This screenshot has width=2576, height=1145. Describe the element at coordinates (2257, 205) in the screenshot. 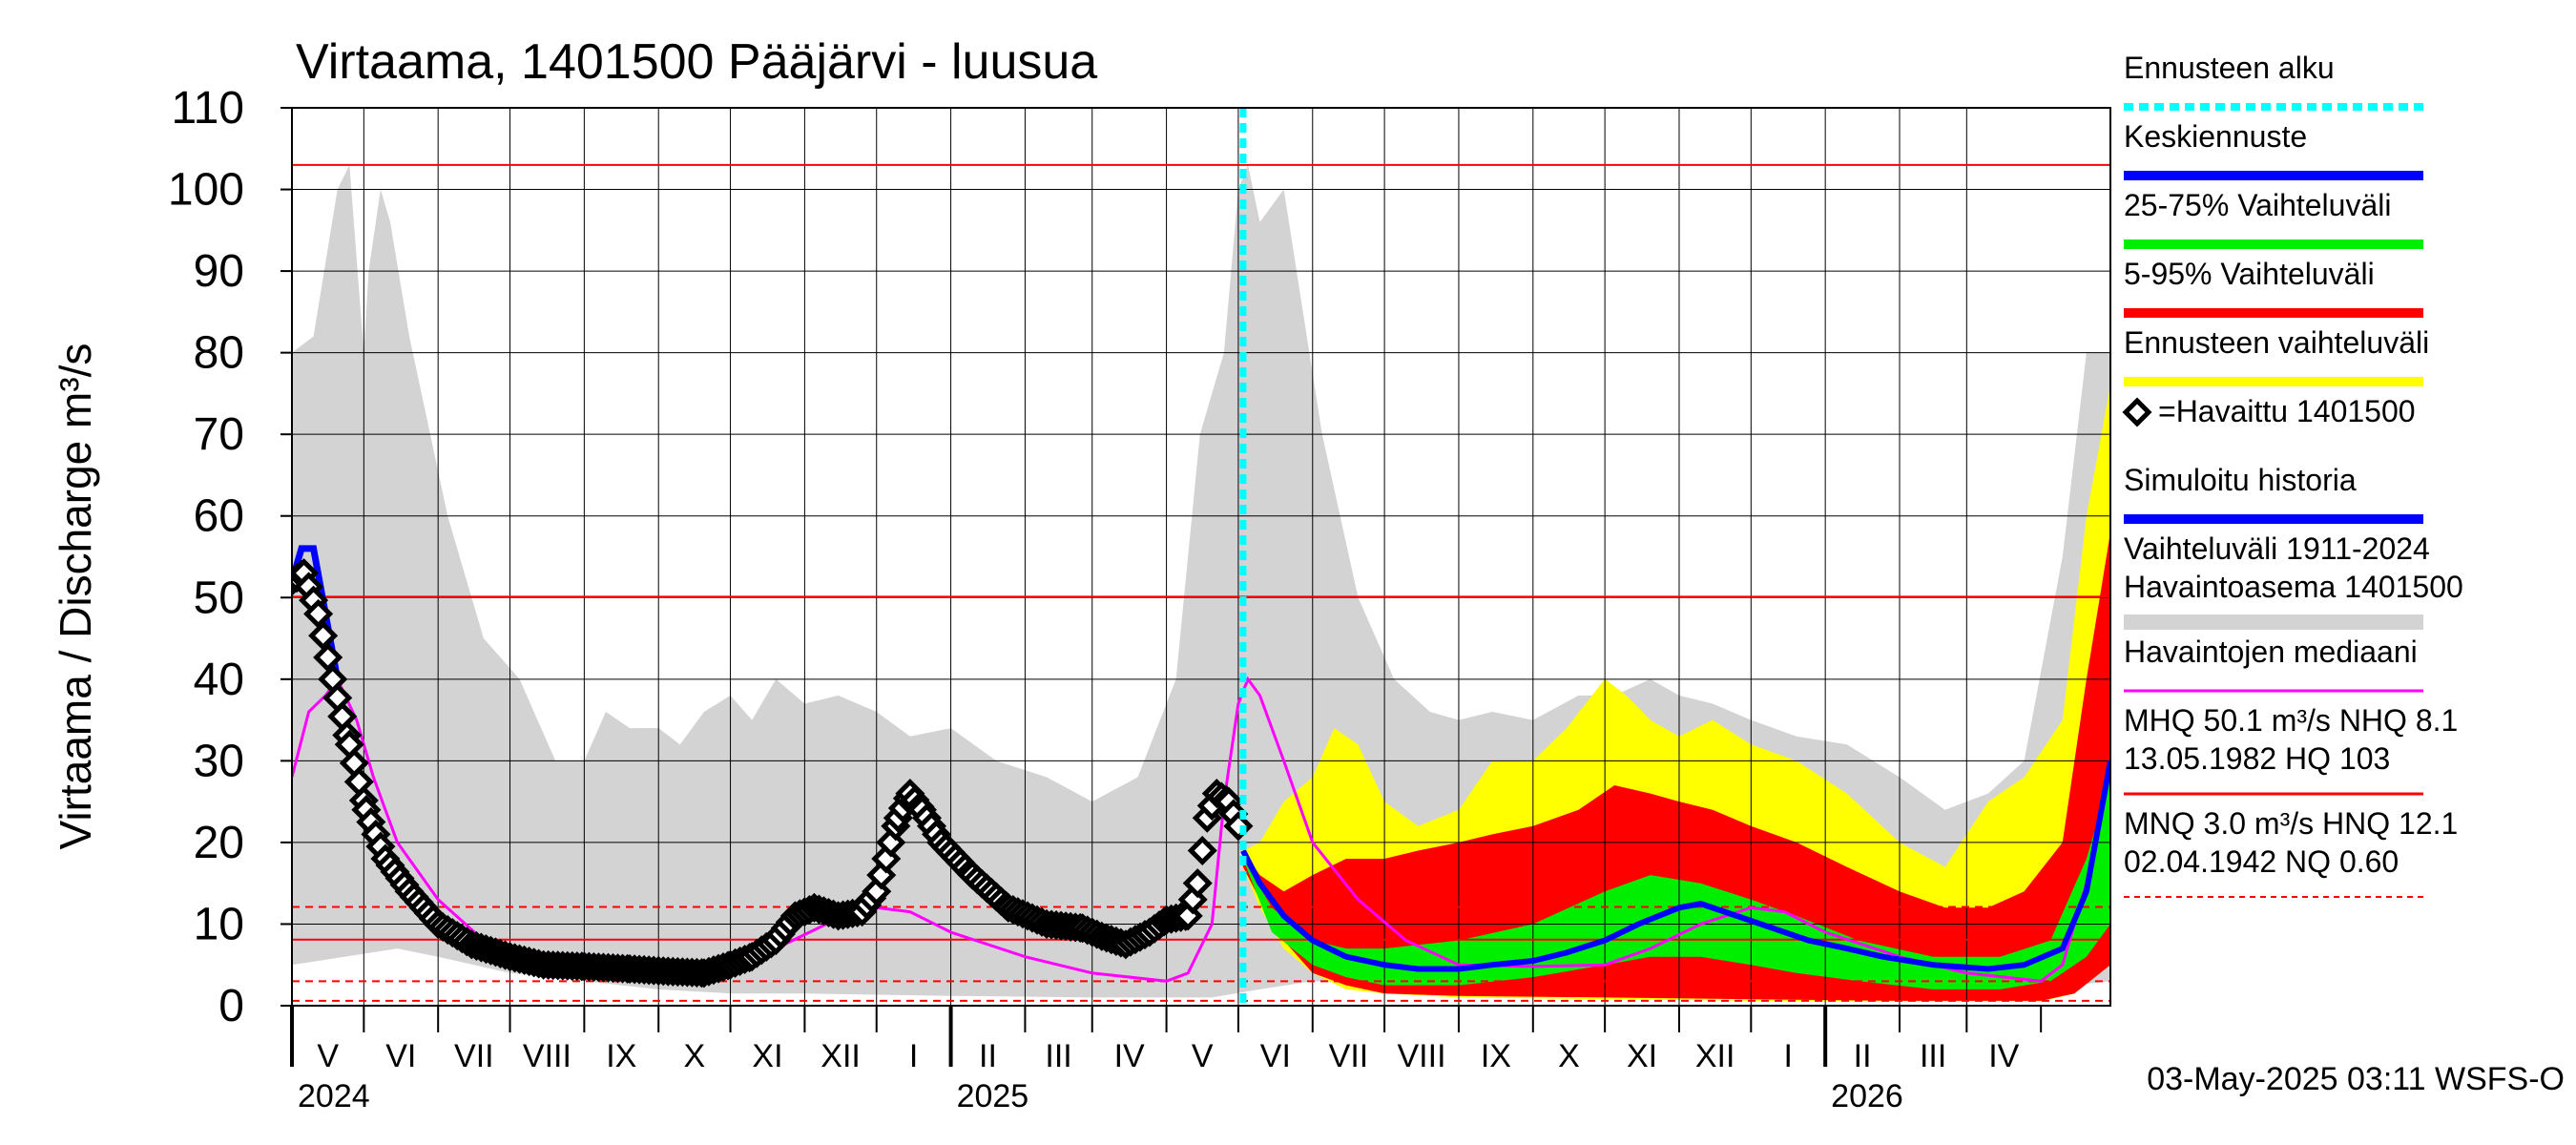

I see `legend-label: 25-75% Vaihteluväli` at that location.